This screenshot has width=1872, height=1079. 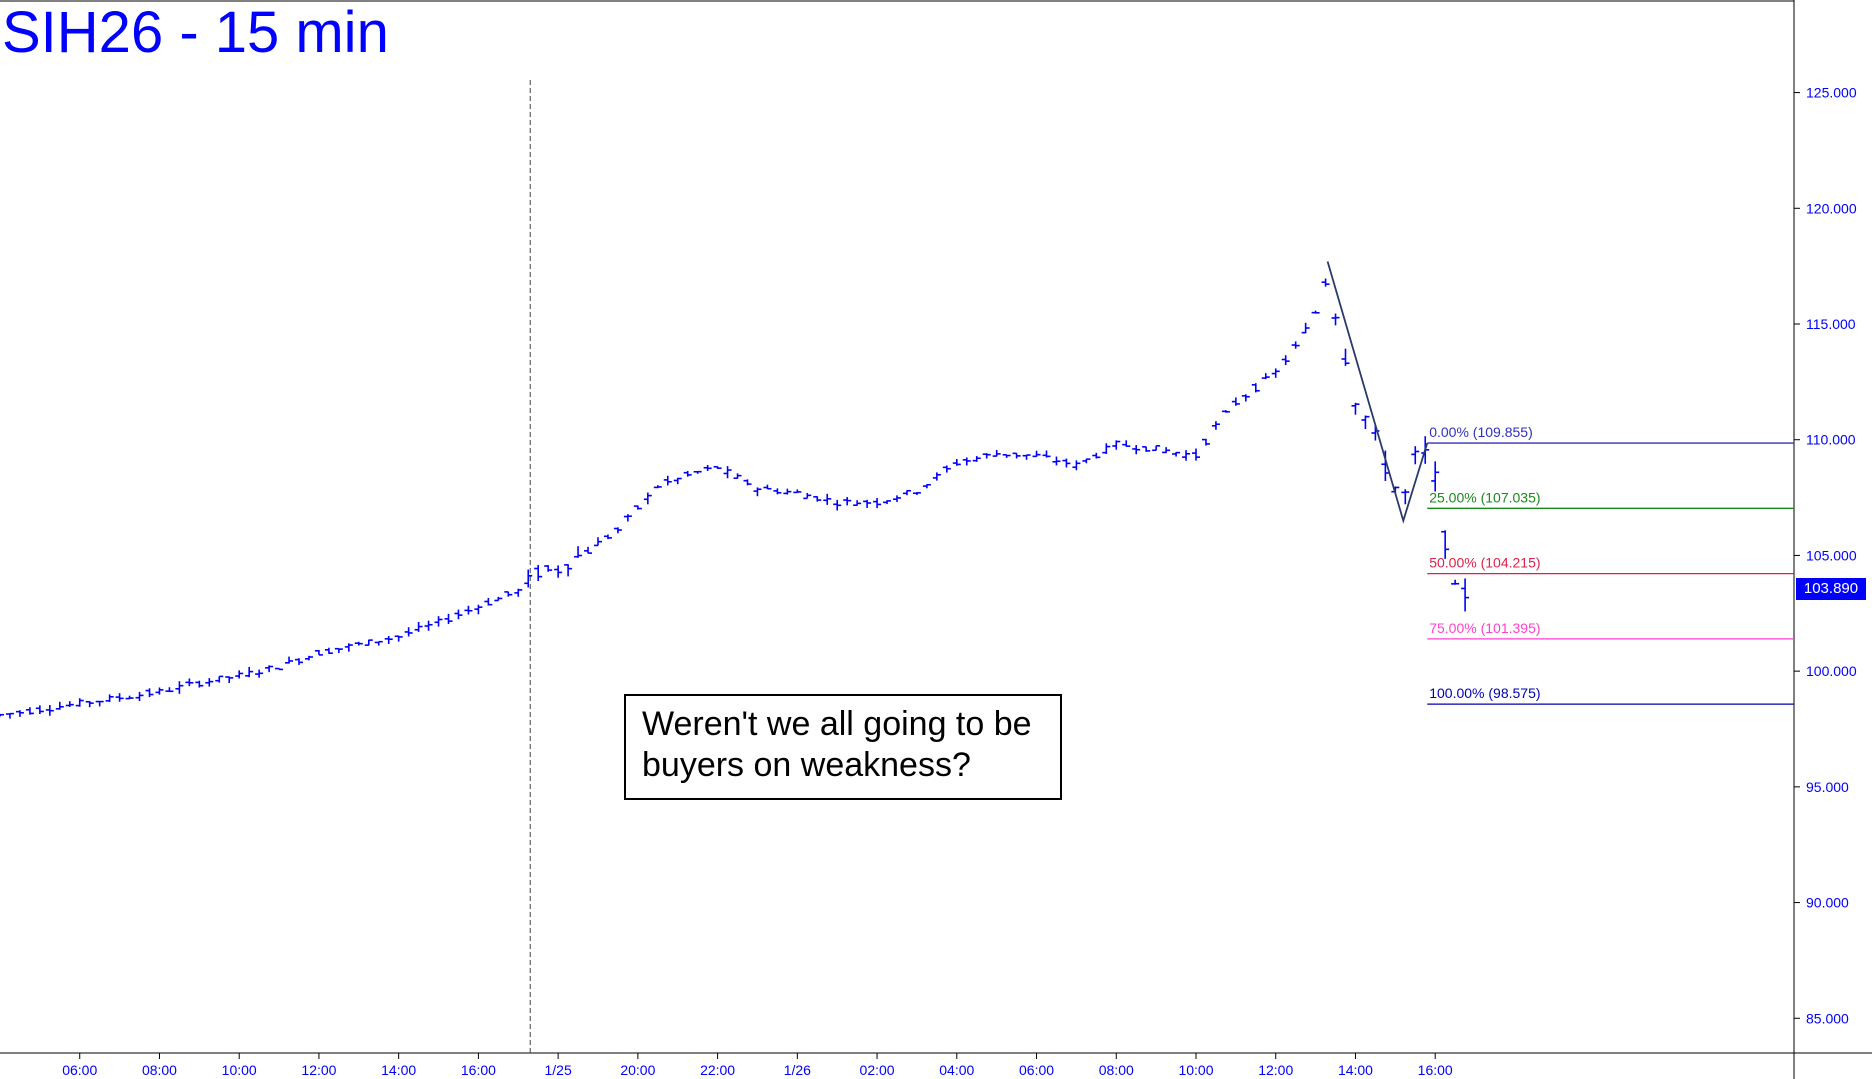 What do you see at coordinates (478, 1070) in the screenshot?
I see `x-tick-label: 16:00` at bounding box center [478, 1070].